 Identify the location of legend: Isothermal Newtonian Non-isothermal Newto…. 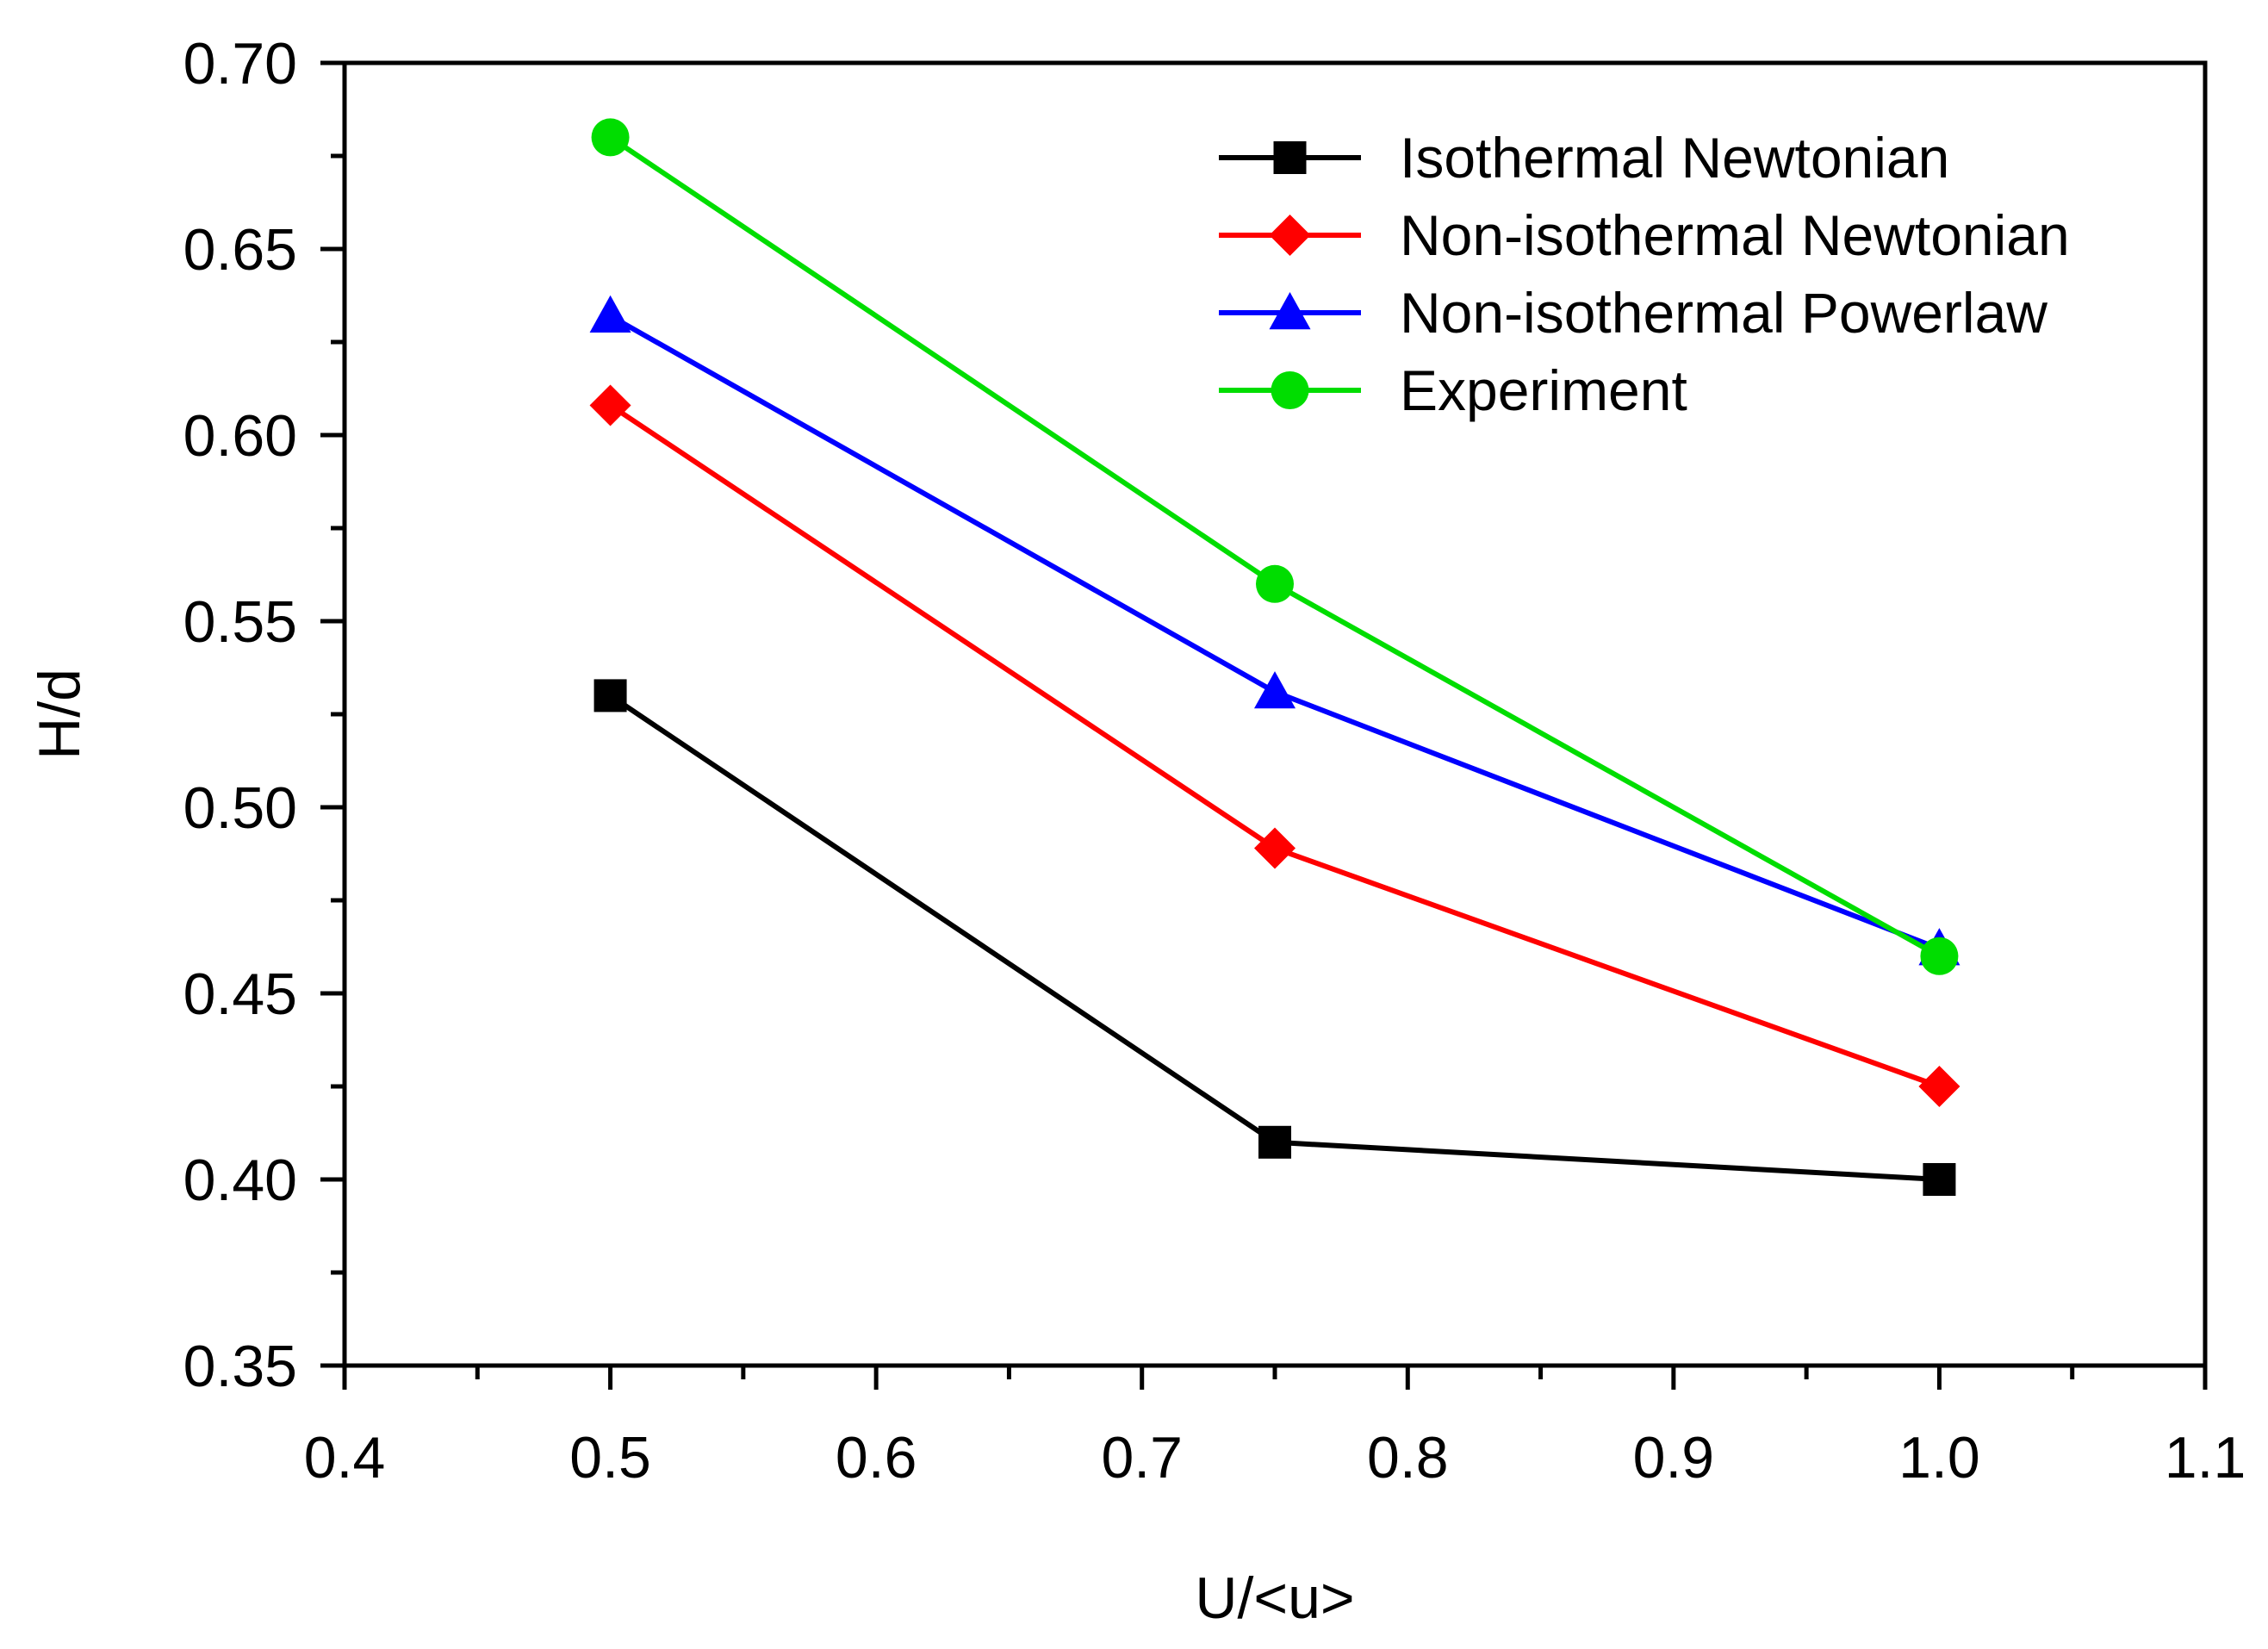
(1644, 274).